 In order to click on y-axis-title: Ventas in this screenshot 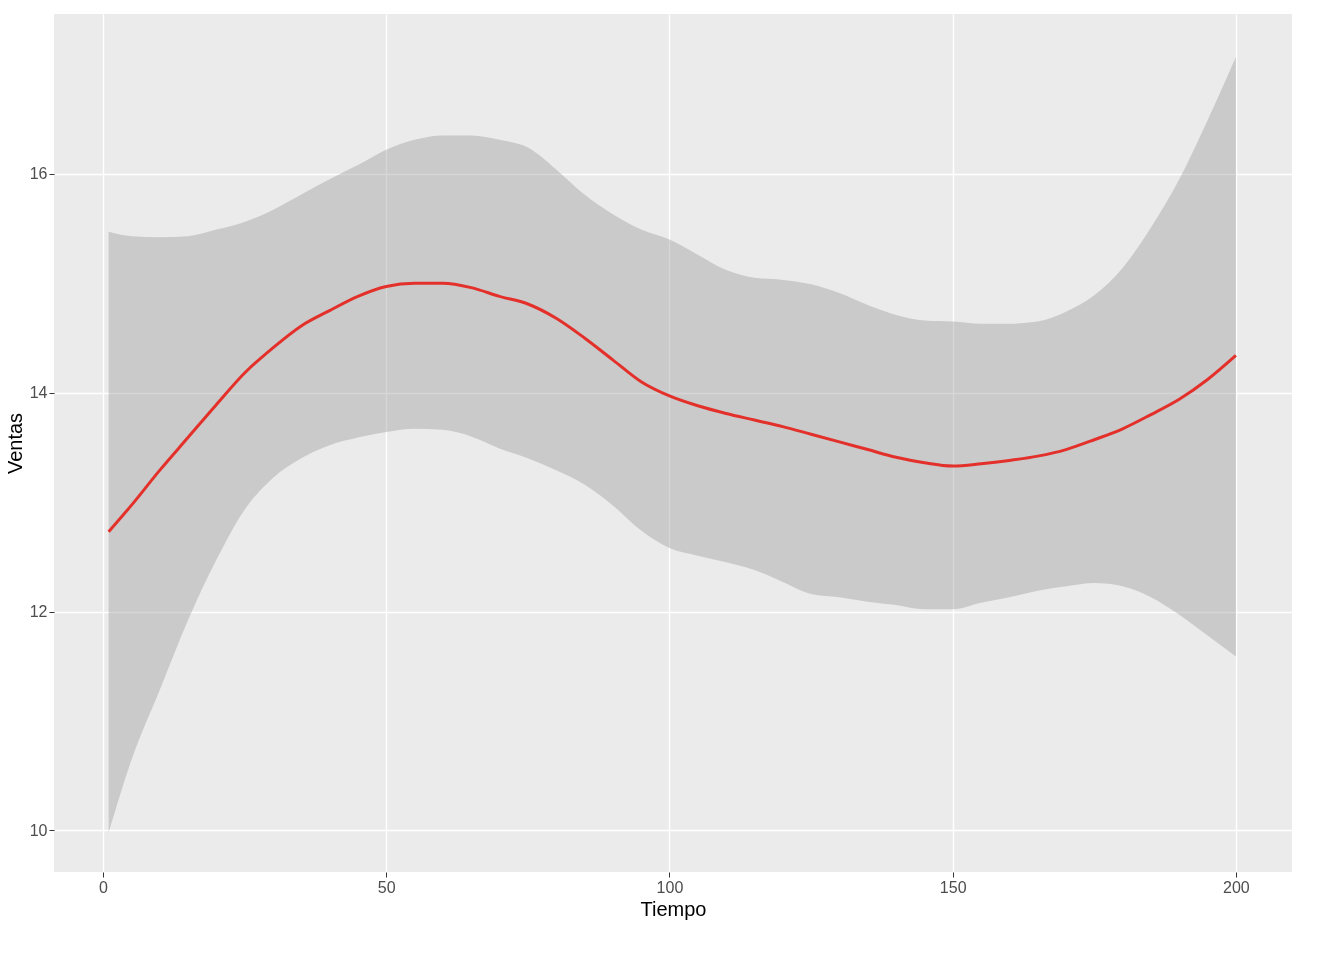, I will do `click(14, 443)`.